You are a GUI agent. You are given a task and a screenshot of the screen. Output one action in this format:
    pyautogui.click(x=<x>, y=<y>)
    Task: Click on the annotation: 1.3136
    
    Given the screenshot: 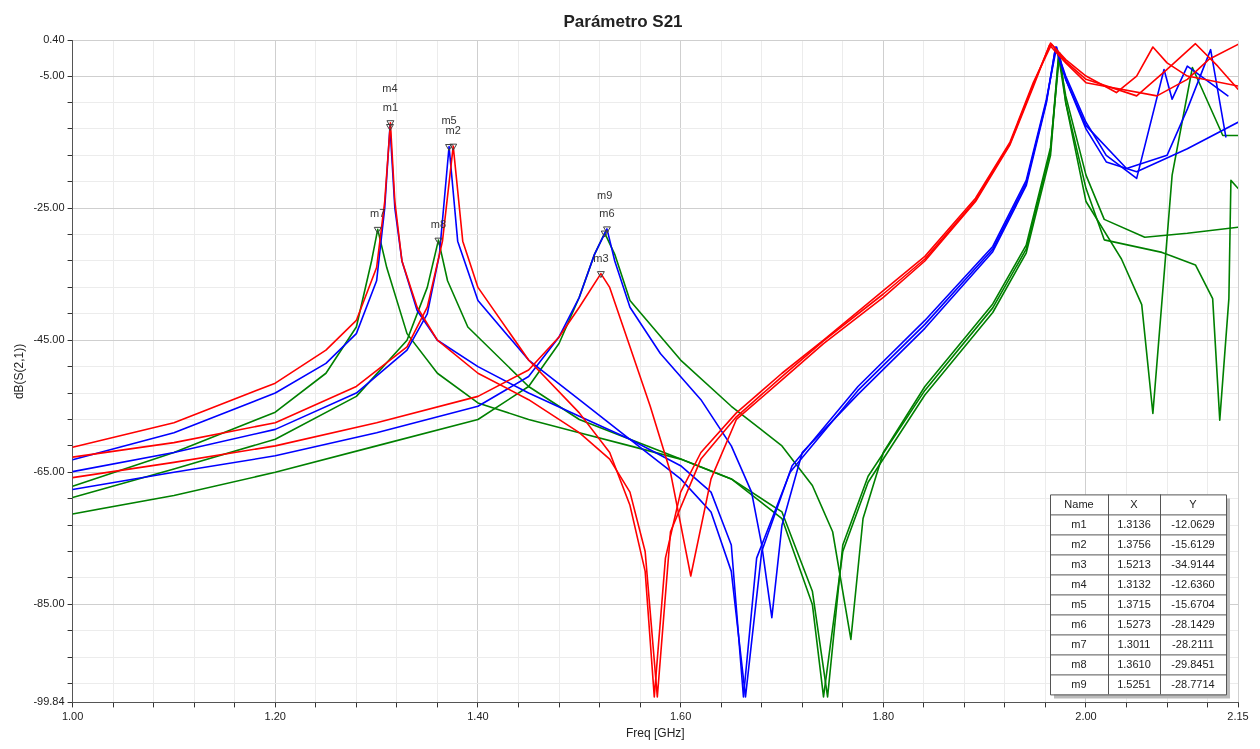 What is the action you would take?
    pyautogui.click(x=1134, y=524)
    